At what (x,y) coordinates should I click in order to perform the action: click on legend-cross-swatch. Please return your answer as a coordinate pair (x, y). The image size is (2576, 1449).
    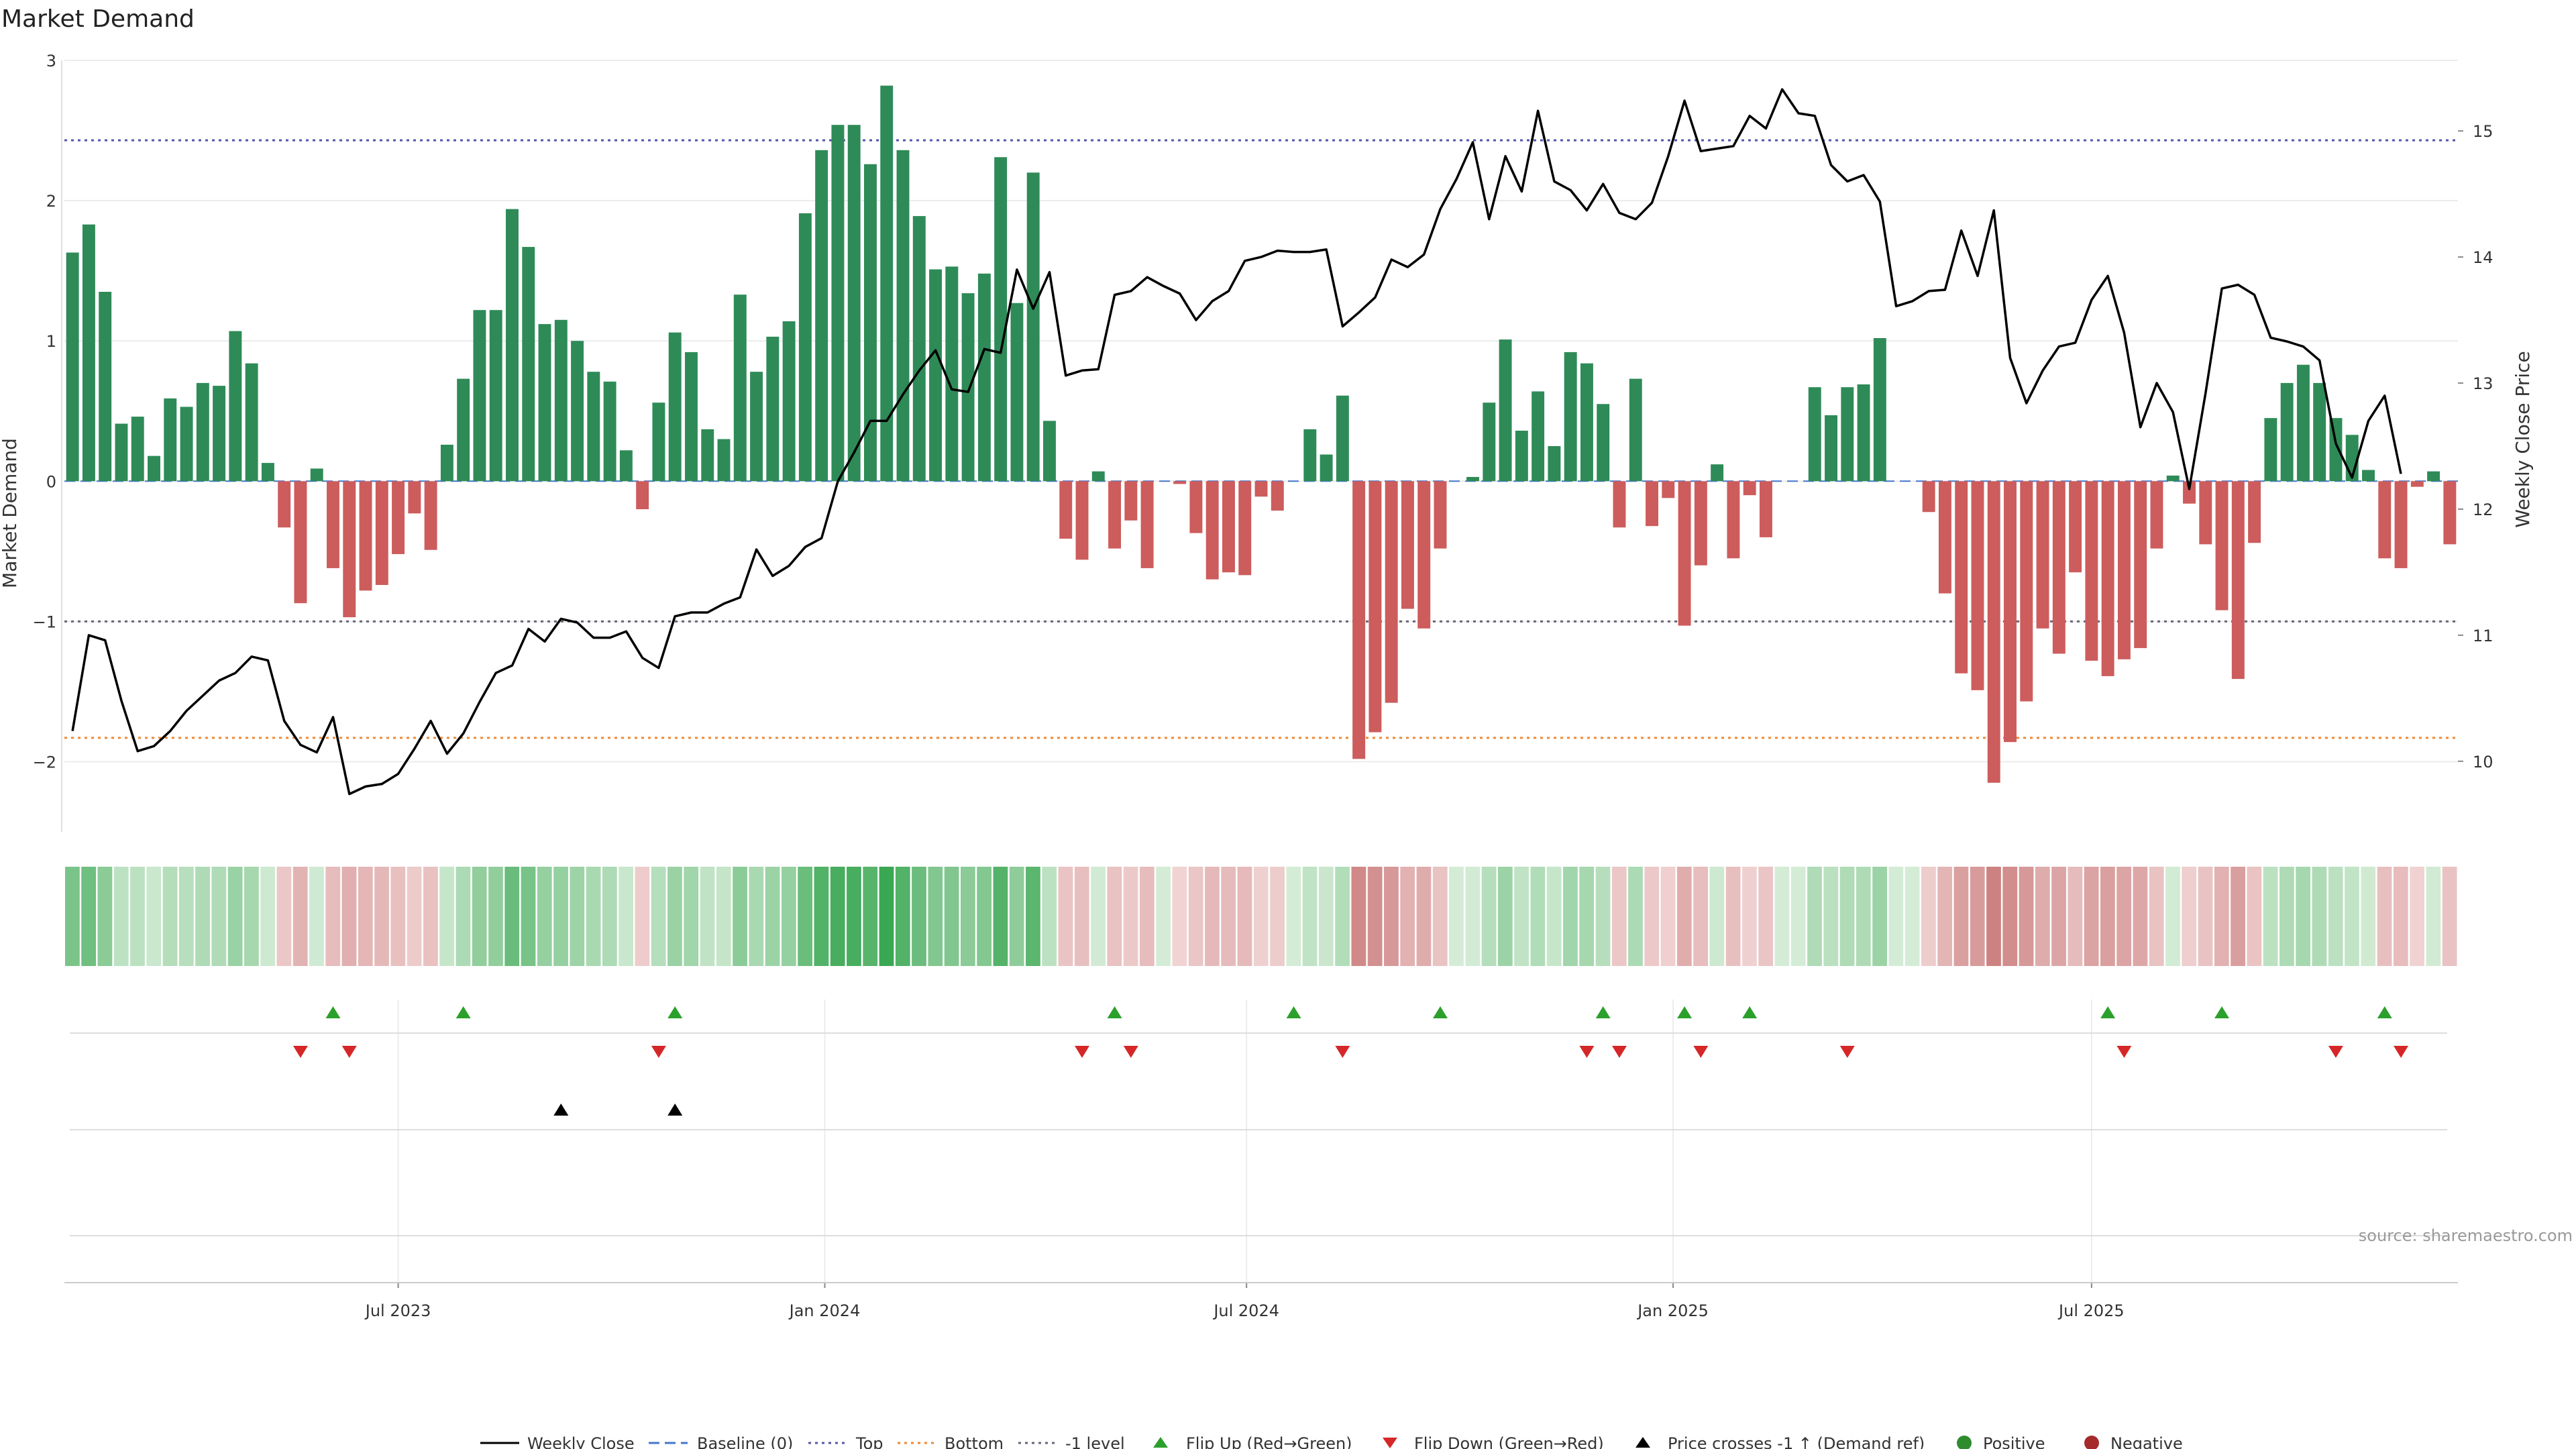
    Looking at the image, I should click on (1642, 1442).